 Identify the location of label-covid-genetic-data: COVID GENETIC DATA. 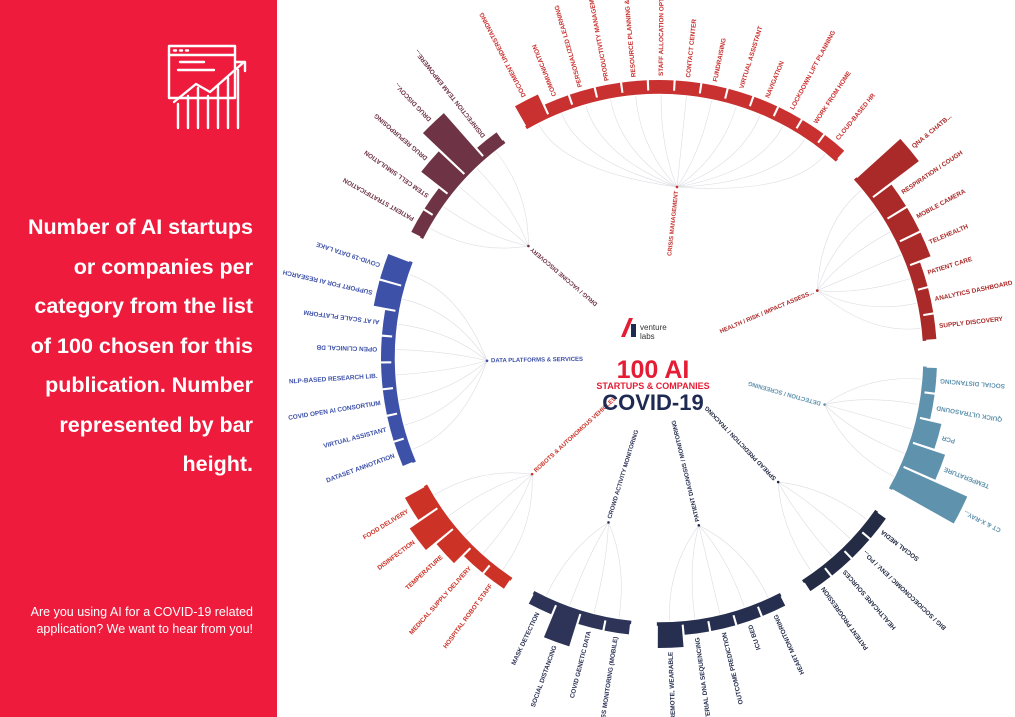
(581, 664).